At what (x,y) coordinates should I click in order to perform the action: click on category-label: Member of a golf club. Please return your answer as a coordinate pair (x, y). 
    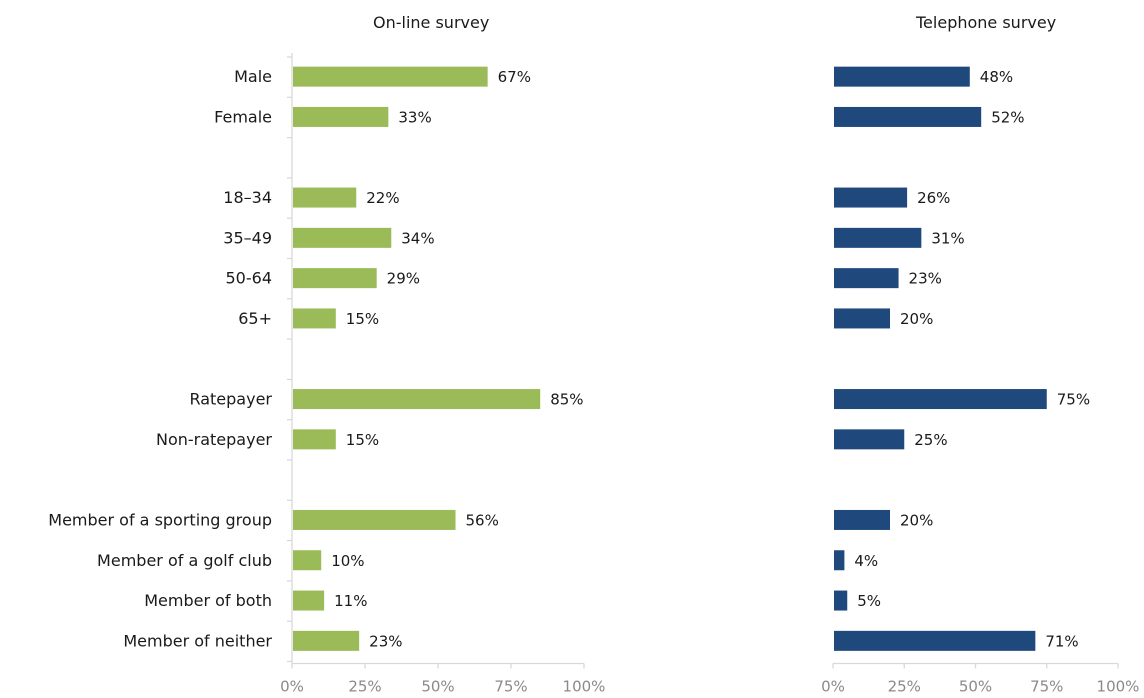
    Looking at the image, I should click on (184, 560).